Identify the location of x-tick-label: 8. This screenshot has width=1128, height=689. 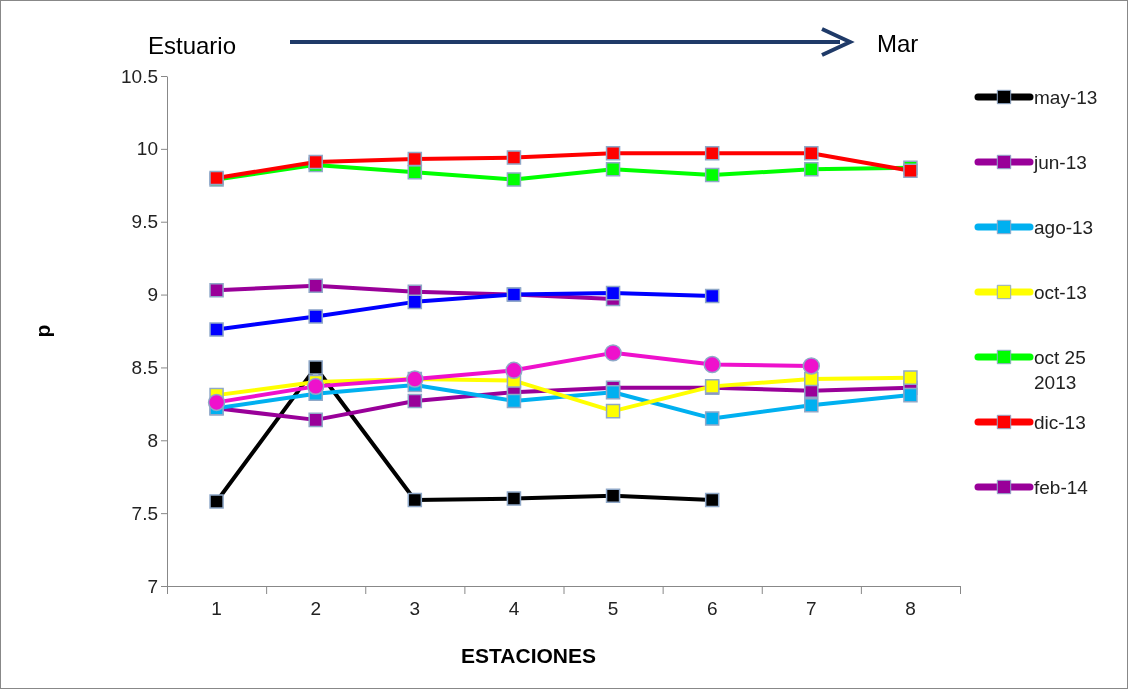
(910, 608).